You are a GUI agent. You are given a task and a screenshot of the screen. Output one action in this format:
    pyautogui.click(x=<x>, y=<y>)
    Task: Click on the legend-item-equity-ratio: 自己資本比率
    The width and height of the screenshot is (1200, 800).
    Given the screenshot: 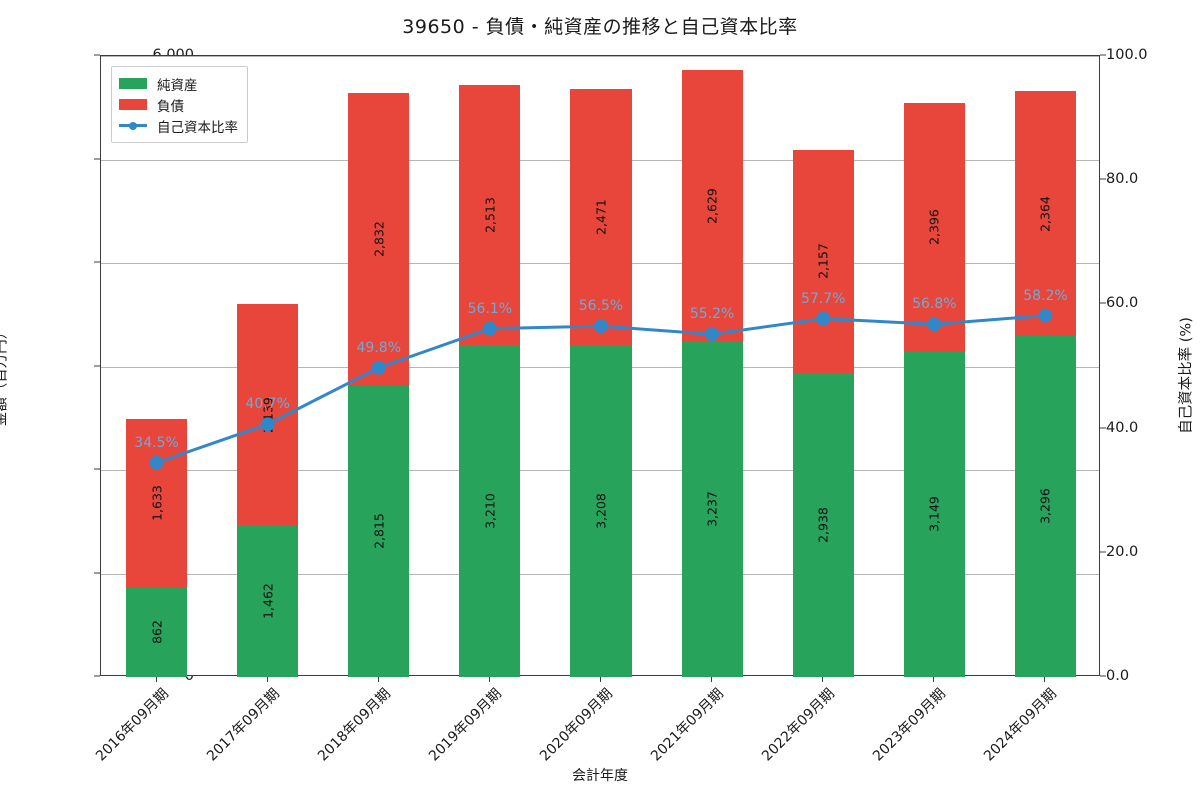 What is the action you would take?
    pyautogui.click(x=178, y=125)
    